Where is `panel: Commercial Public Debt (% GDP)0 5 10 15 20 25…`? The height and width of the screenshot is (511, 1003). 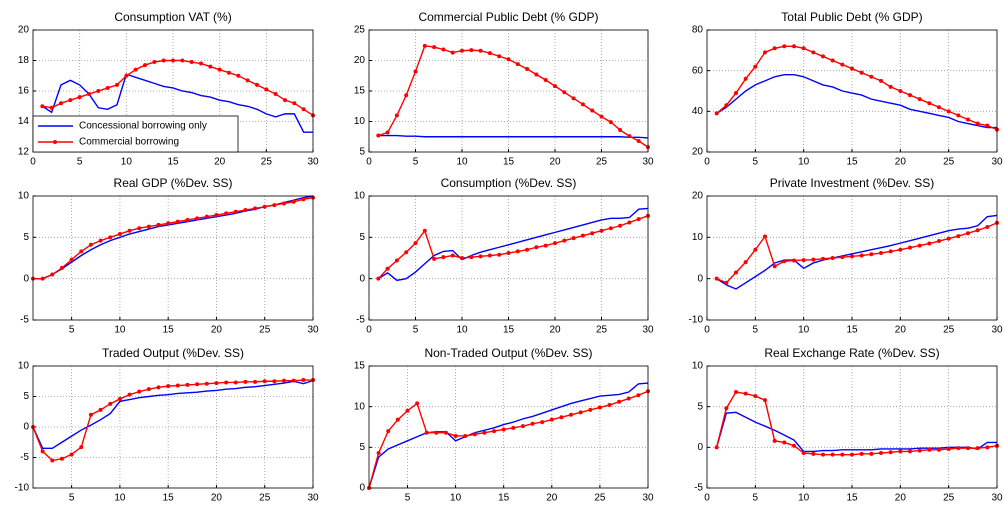 panel: Commercial Public Debt (% GDP)0 5 10 15 20 25… is located at coordinates (504, 88).